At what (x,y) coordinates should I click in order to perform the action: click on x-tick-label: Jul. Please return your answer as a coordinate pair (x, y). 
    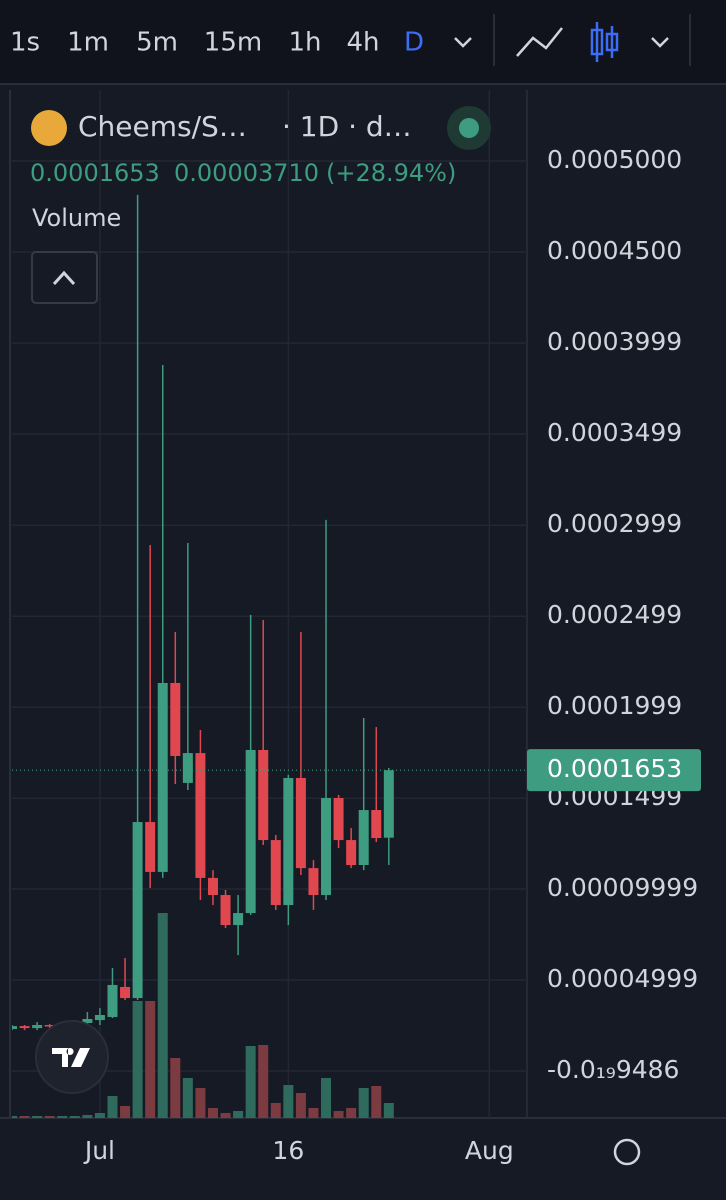
    Looking at the image, I should click on (99, 1150).